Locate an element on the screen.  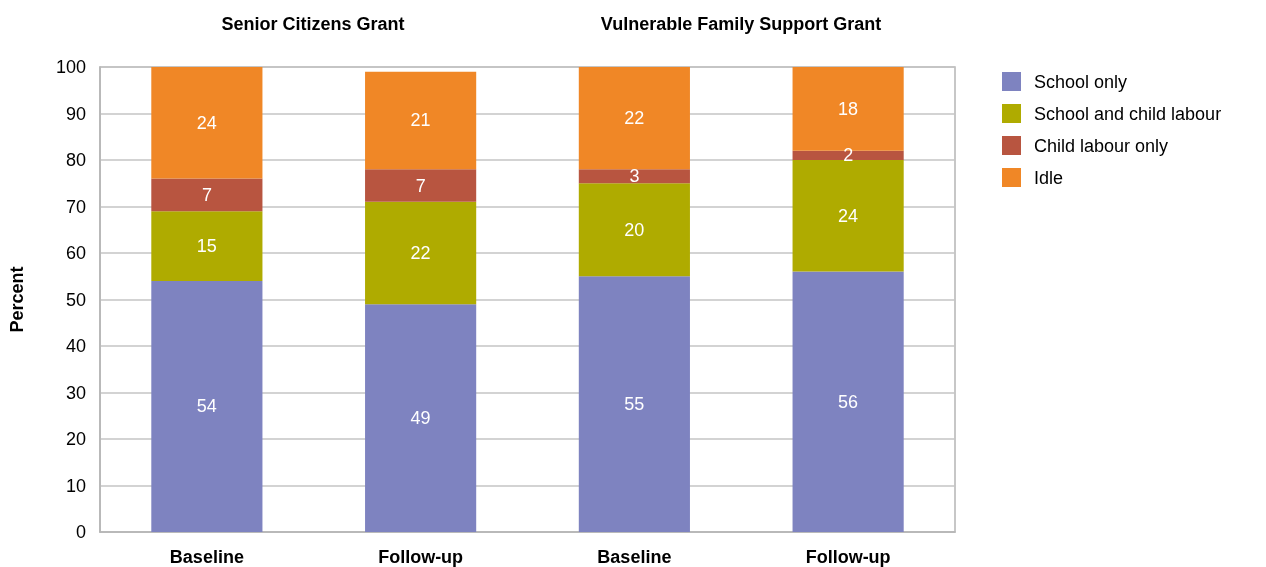
y-tick-label: 40 is located at coordinates (75, 346).